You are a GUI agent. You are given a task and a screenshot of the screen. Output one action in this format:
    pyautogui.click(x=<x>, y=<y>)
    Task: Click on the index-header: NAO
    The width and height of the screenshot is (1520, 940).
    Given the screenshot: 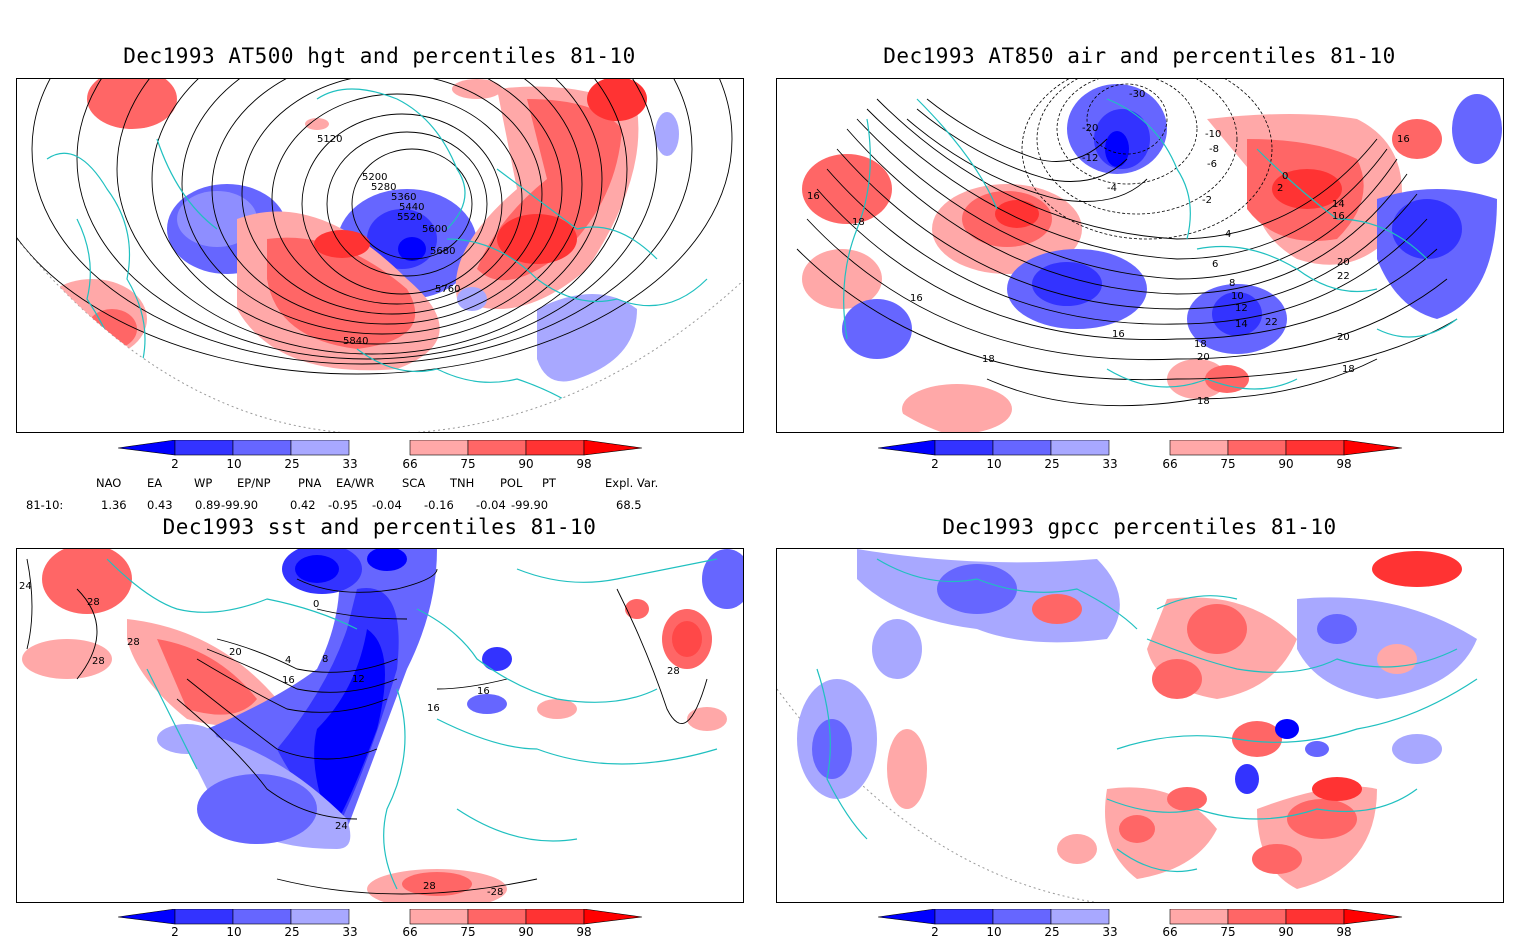 What is the action you would take?
    pyautogui.click(x=109, y=483)
    